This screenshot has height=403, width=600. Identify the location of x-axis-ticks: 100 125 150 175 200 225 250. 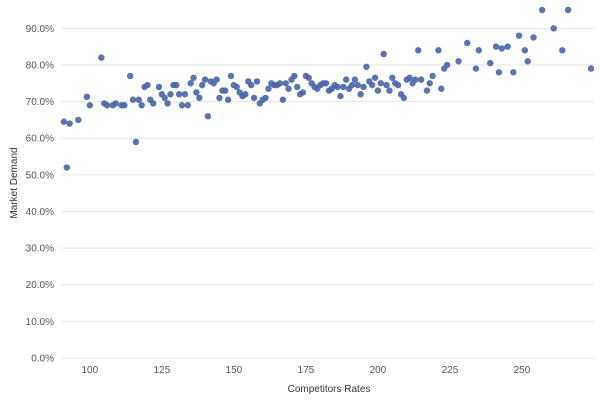
(305, 370).